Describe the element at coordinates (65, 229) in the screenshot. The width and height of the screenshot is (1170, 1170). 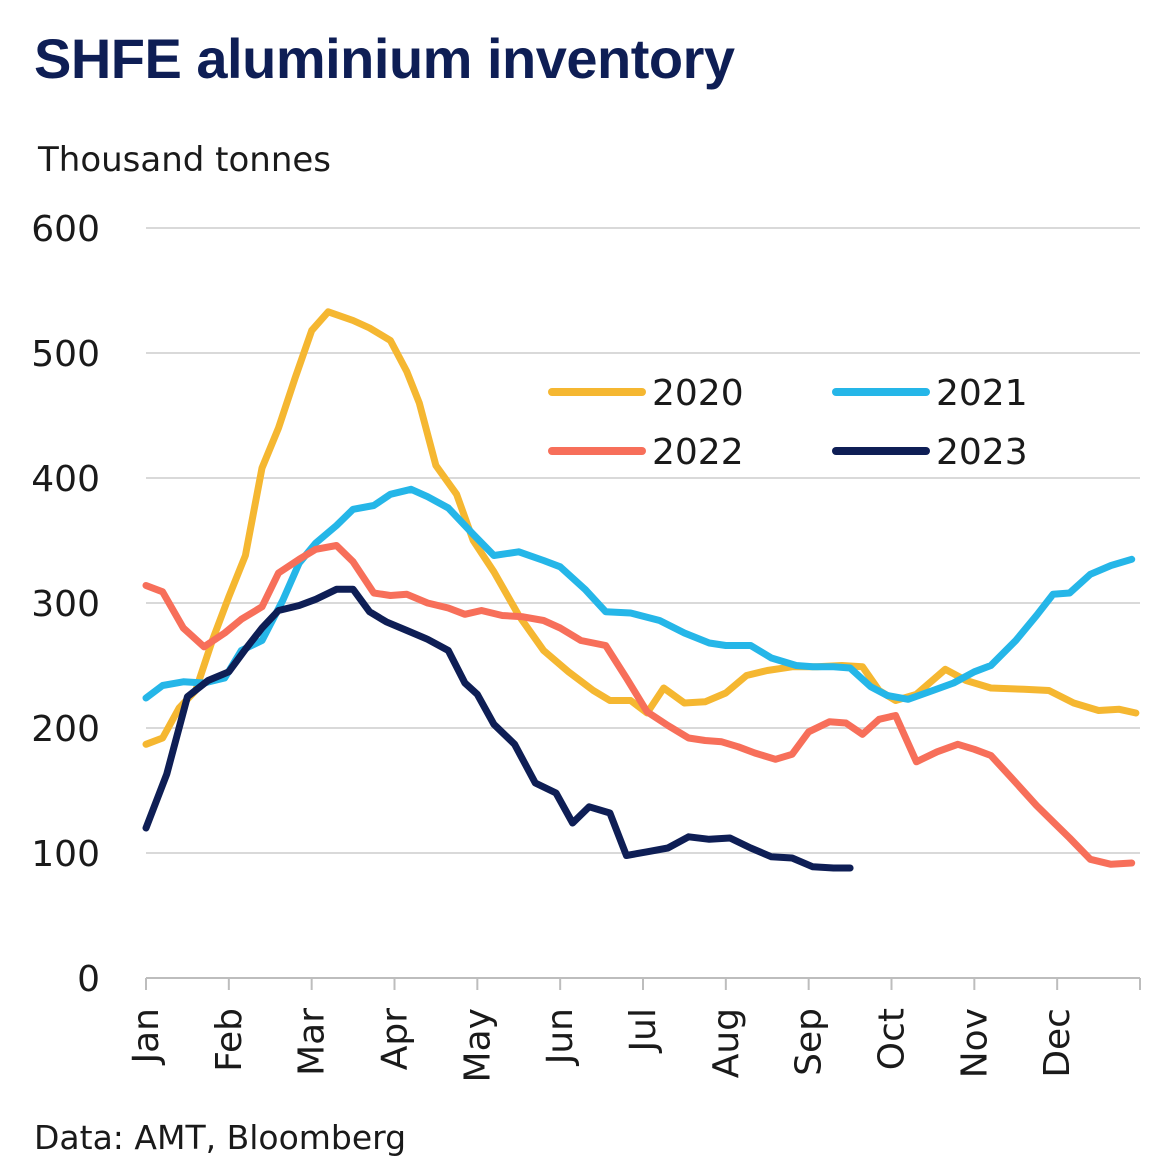
I see `y-tick-label: 600` at that location.